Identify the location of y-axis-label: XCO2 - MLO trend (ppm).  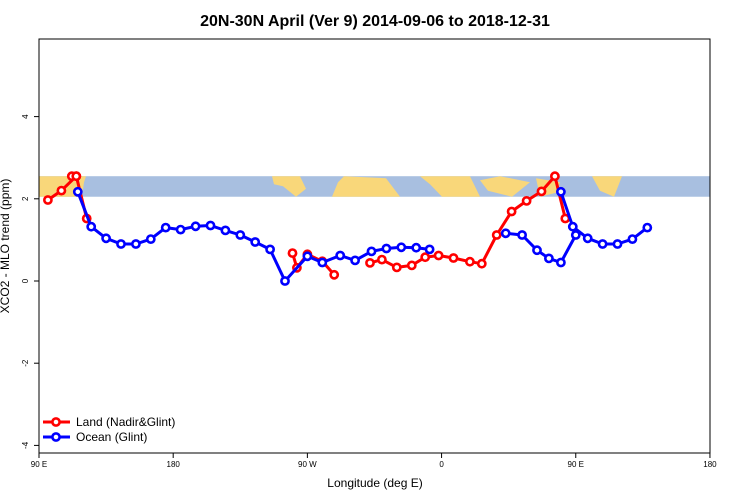
(6, 246).